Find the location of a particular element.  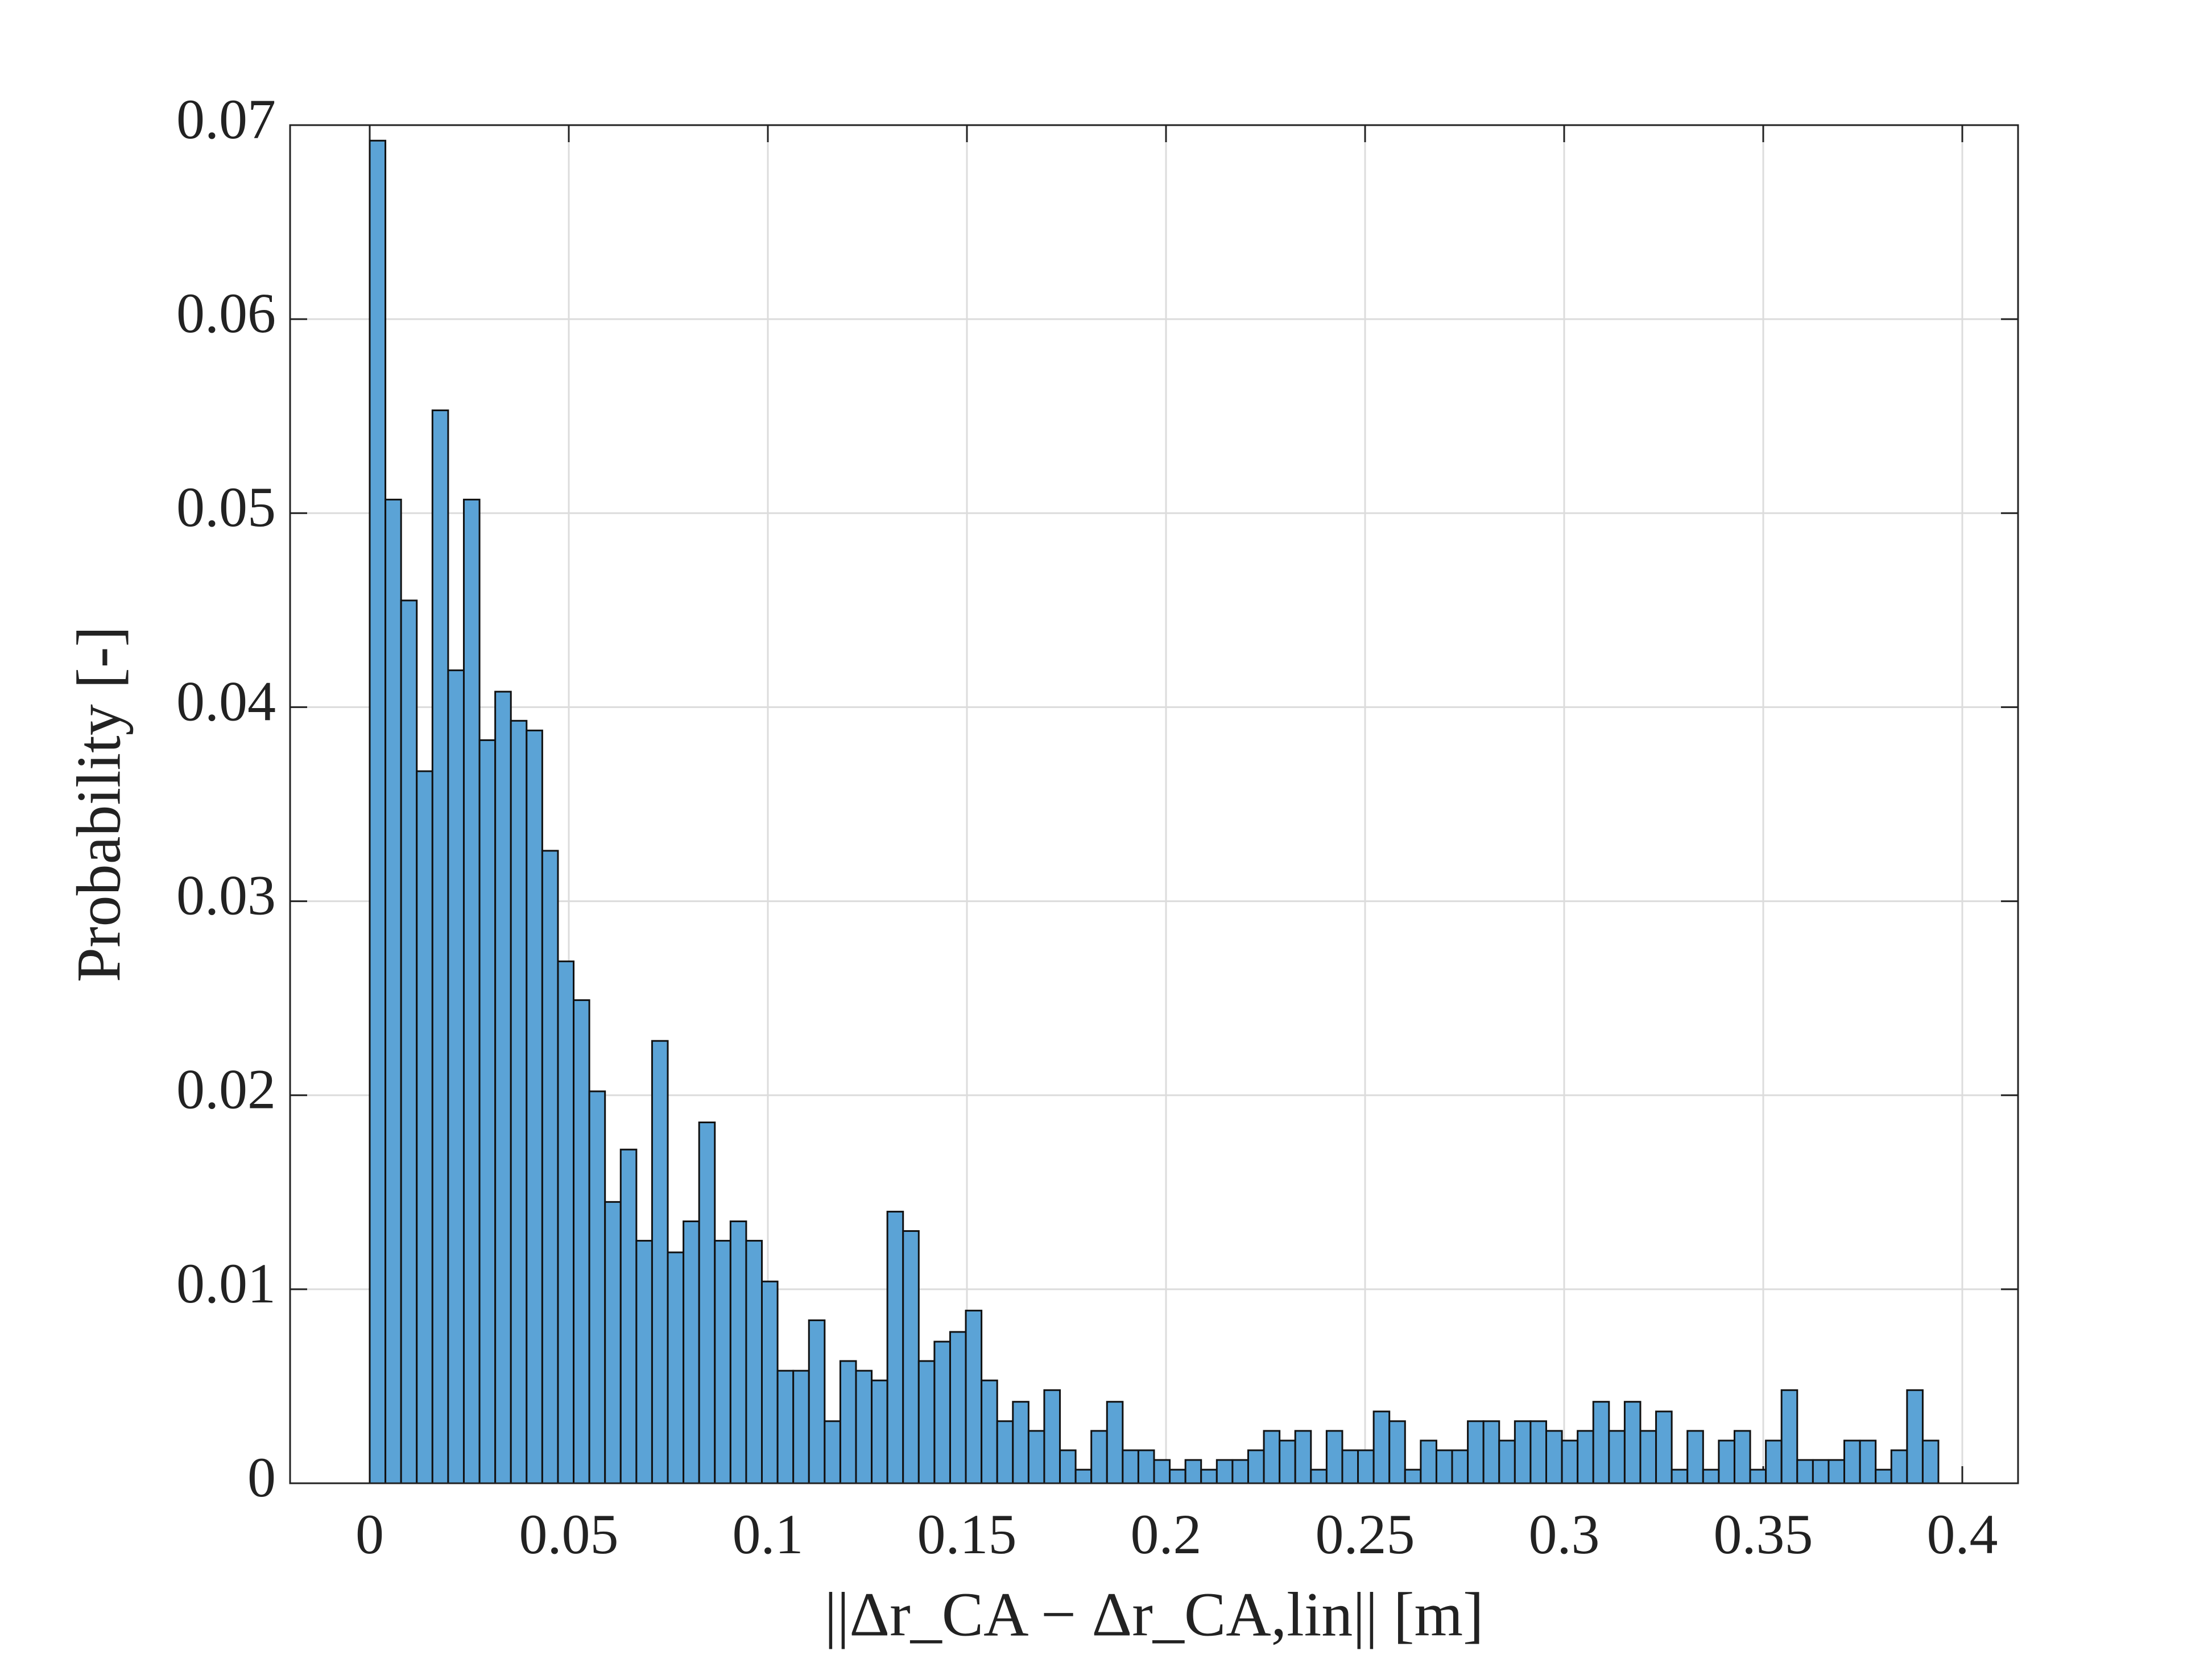

x-tick-label: 0.2 is located at coordinates (1166, 1535).